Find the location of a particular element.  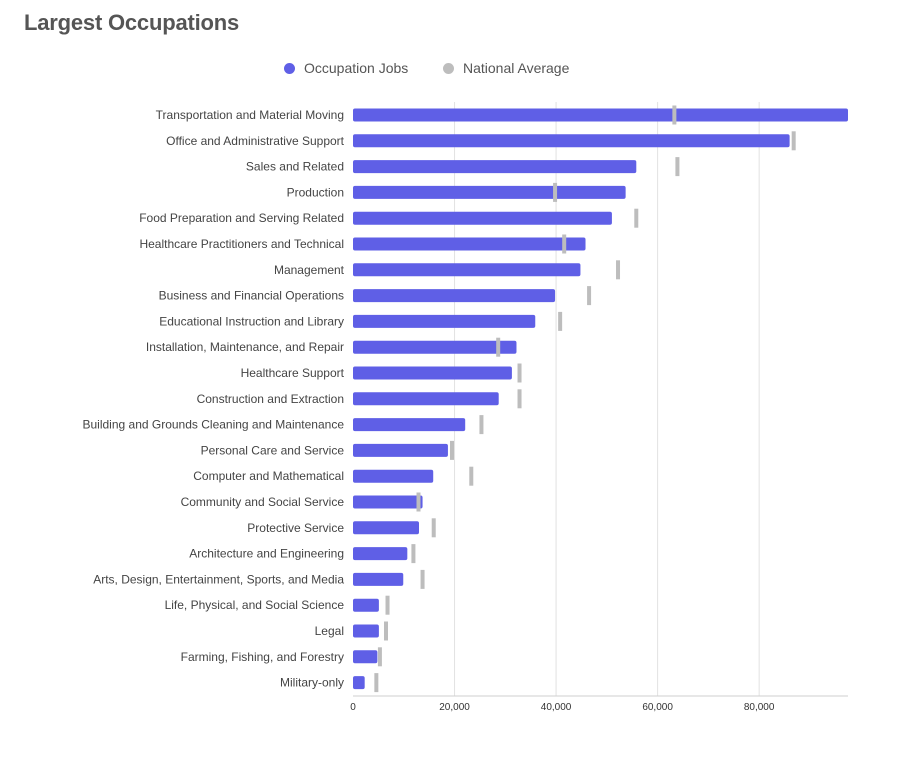

x-tick-label: 80,000 is located at coordinates (759, 707).